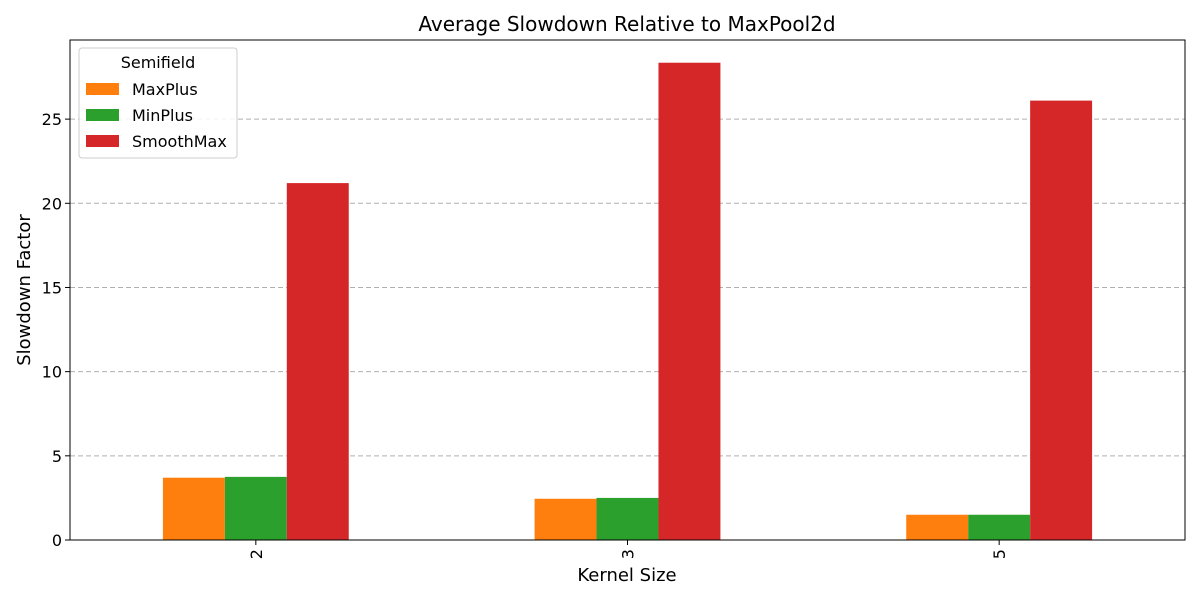 This screenshot has height=600, width=1200. I want to click on legend-label-smoothmax: SmoothMax, so click(179, 141).